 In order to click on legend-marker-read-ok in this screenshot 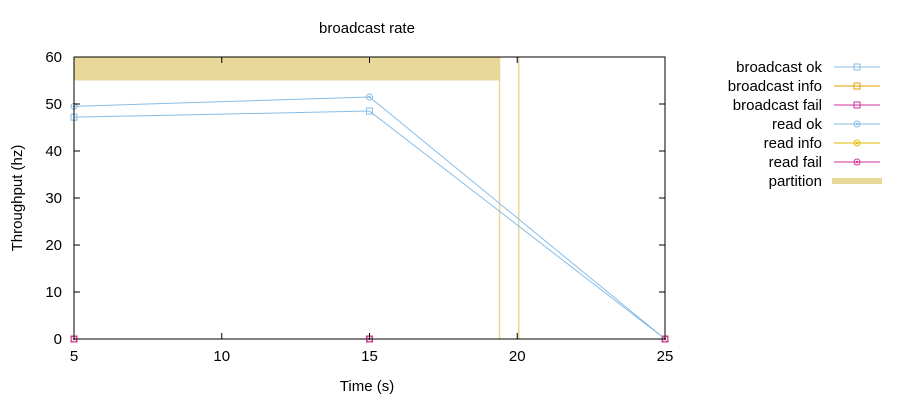, I will do `click(857, 124)`.